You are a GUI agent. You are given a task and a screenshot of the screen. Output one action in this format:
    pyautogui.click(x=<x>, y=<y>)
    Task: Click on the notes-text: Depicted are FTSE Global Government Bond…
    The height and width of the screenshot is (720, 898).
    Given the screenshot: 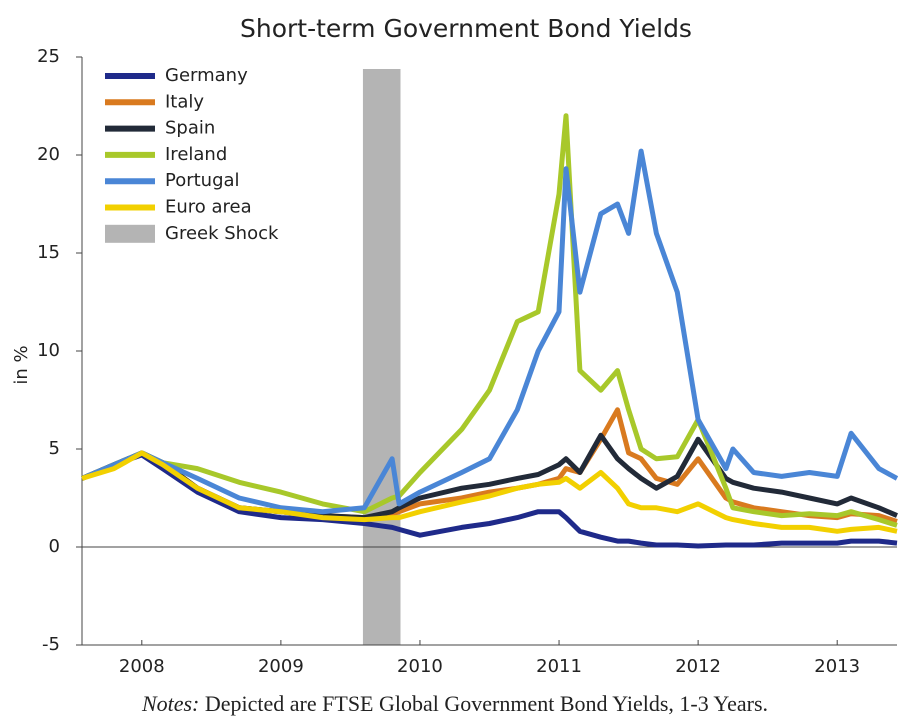 What is the action you would take?
    pyautogui.click(x=486, y=703)
    